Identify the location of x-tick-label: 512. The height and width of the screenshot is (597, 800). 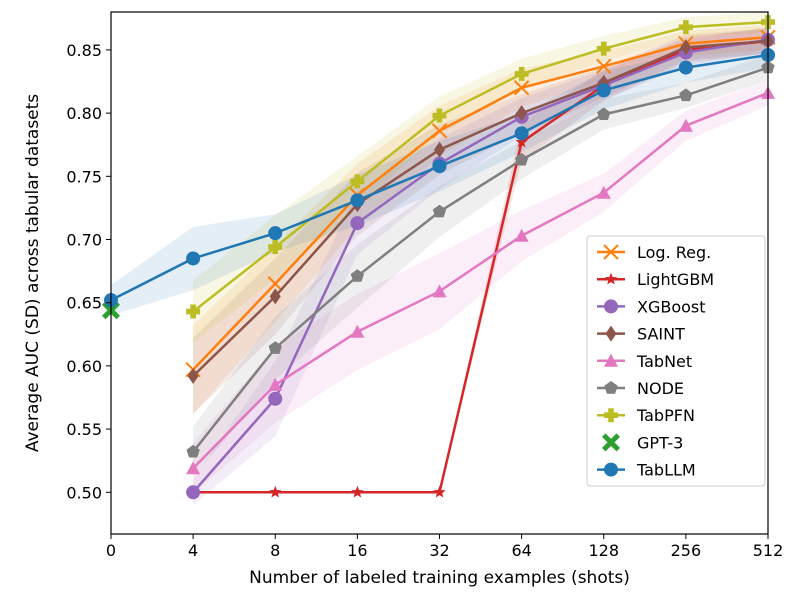
(768, 550).